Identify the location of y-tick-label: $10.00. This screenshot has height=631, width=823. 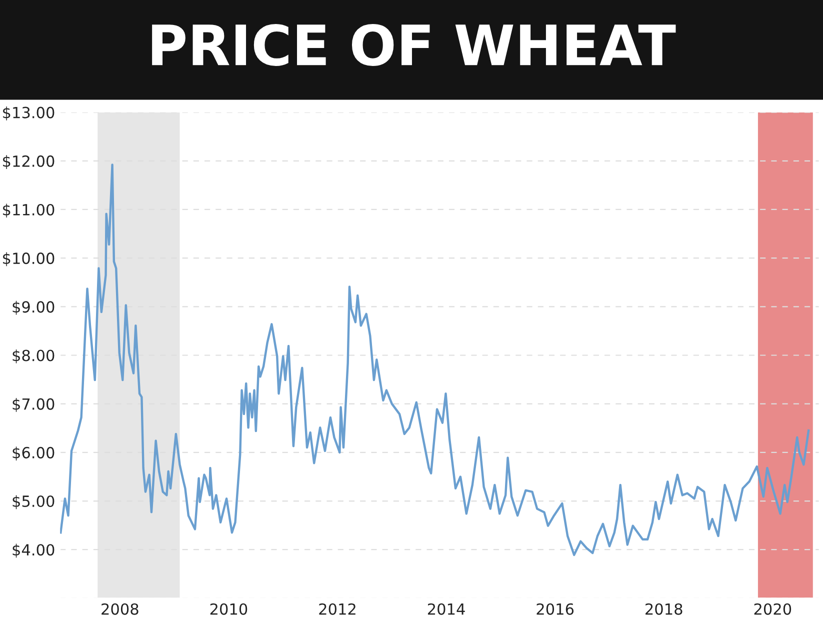
(28, 259).